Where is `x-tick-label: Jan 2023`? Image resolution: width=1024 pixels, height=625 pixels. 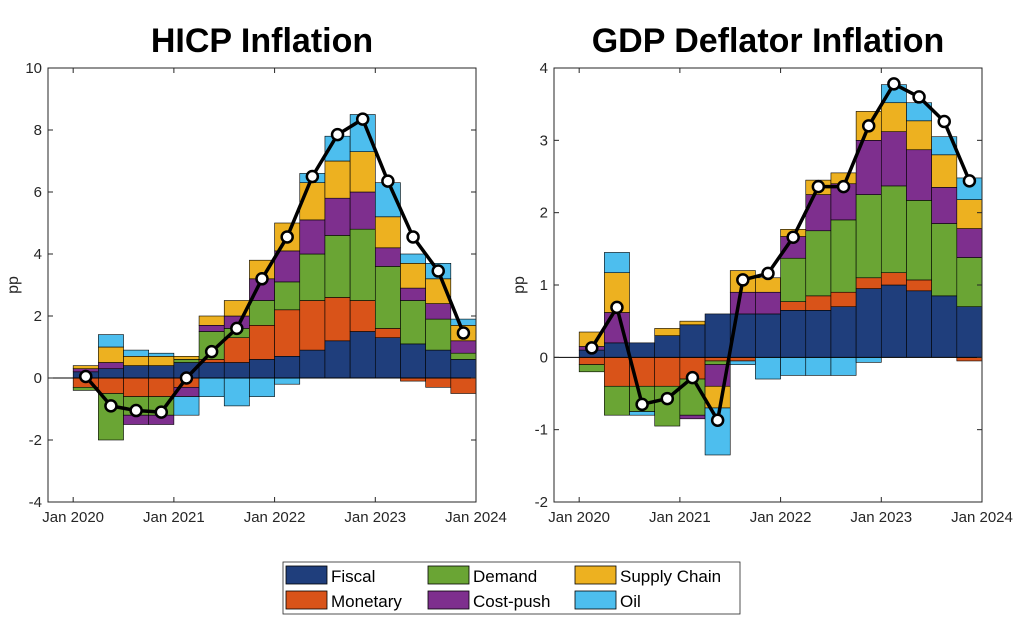
x-tick-label: Jan 2023 is located at coordinates (881, 517).